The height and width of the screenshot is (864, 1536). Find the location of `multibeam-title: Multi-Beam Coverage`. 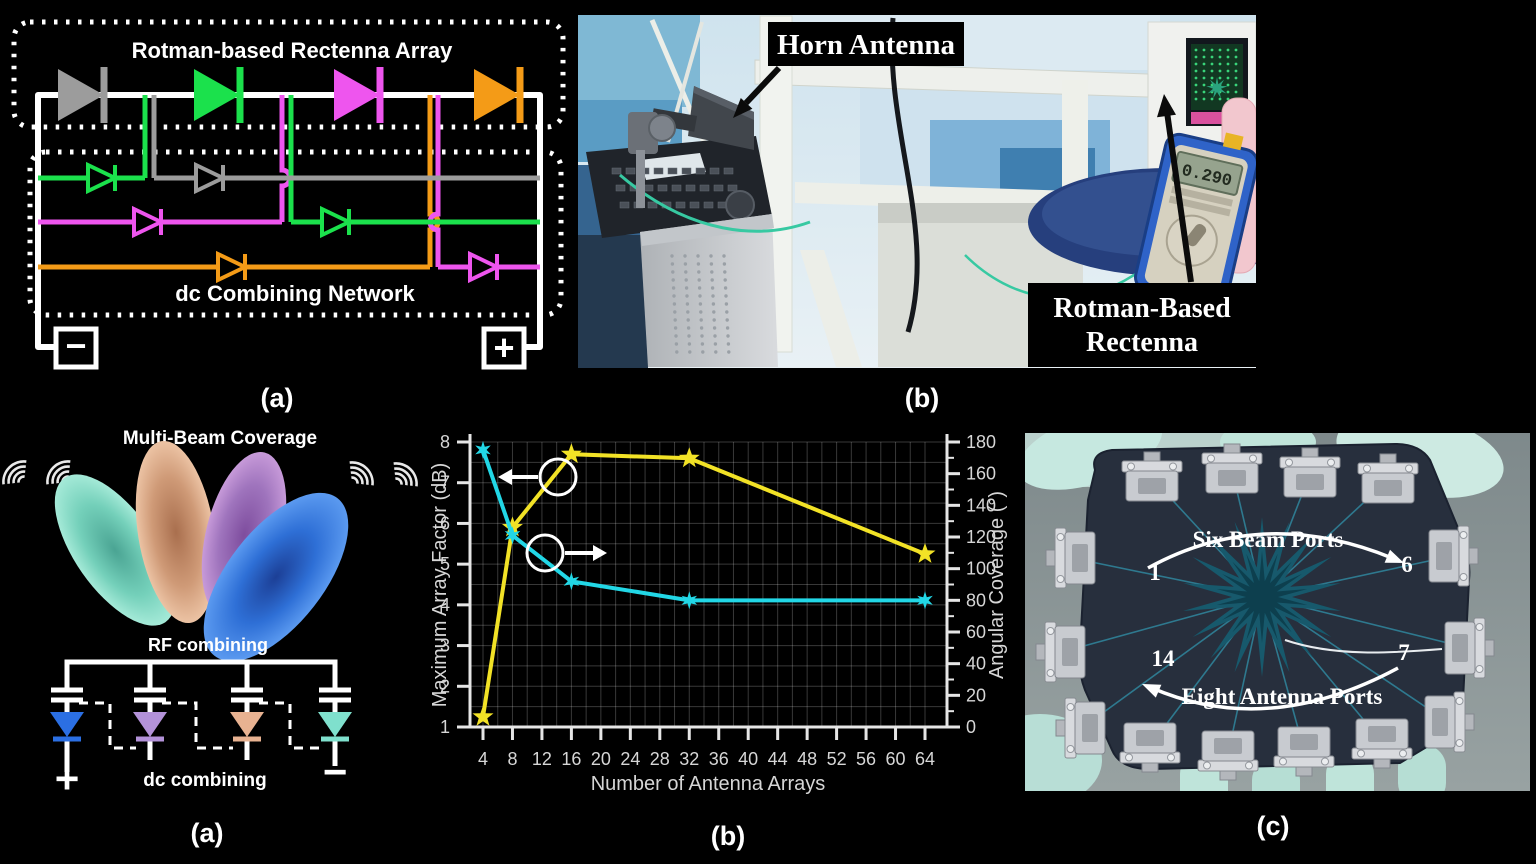

multibeam-title: Multi-Beam Coverage is located at coordinates (220, 438).